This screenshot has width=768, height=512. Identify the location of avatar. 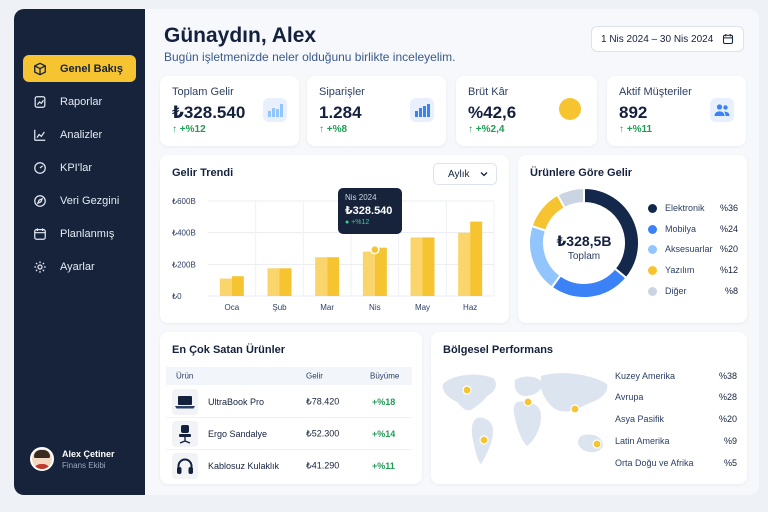
(42, 459).